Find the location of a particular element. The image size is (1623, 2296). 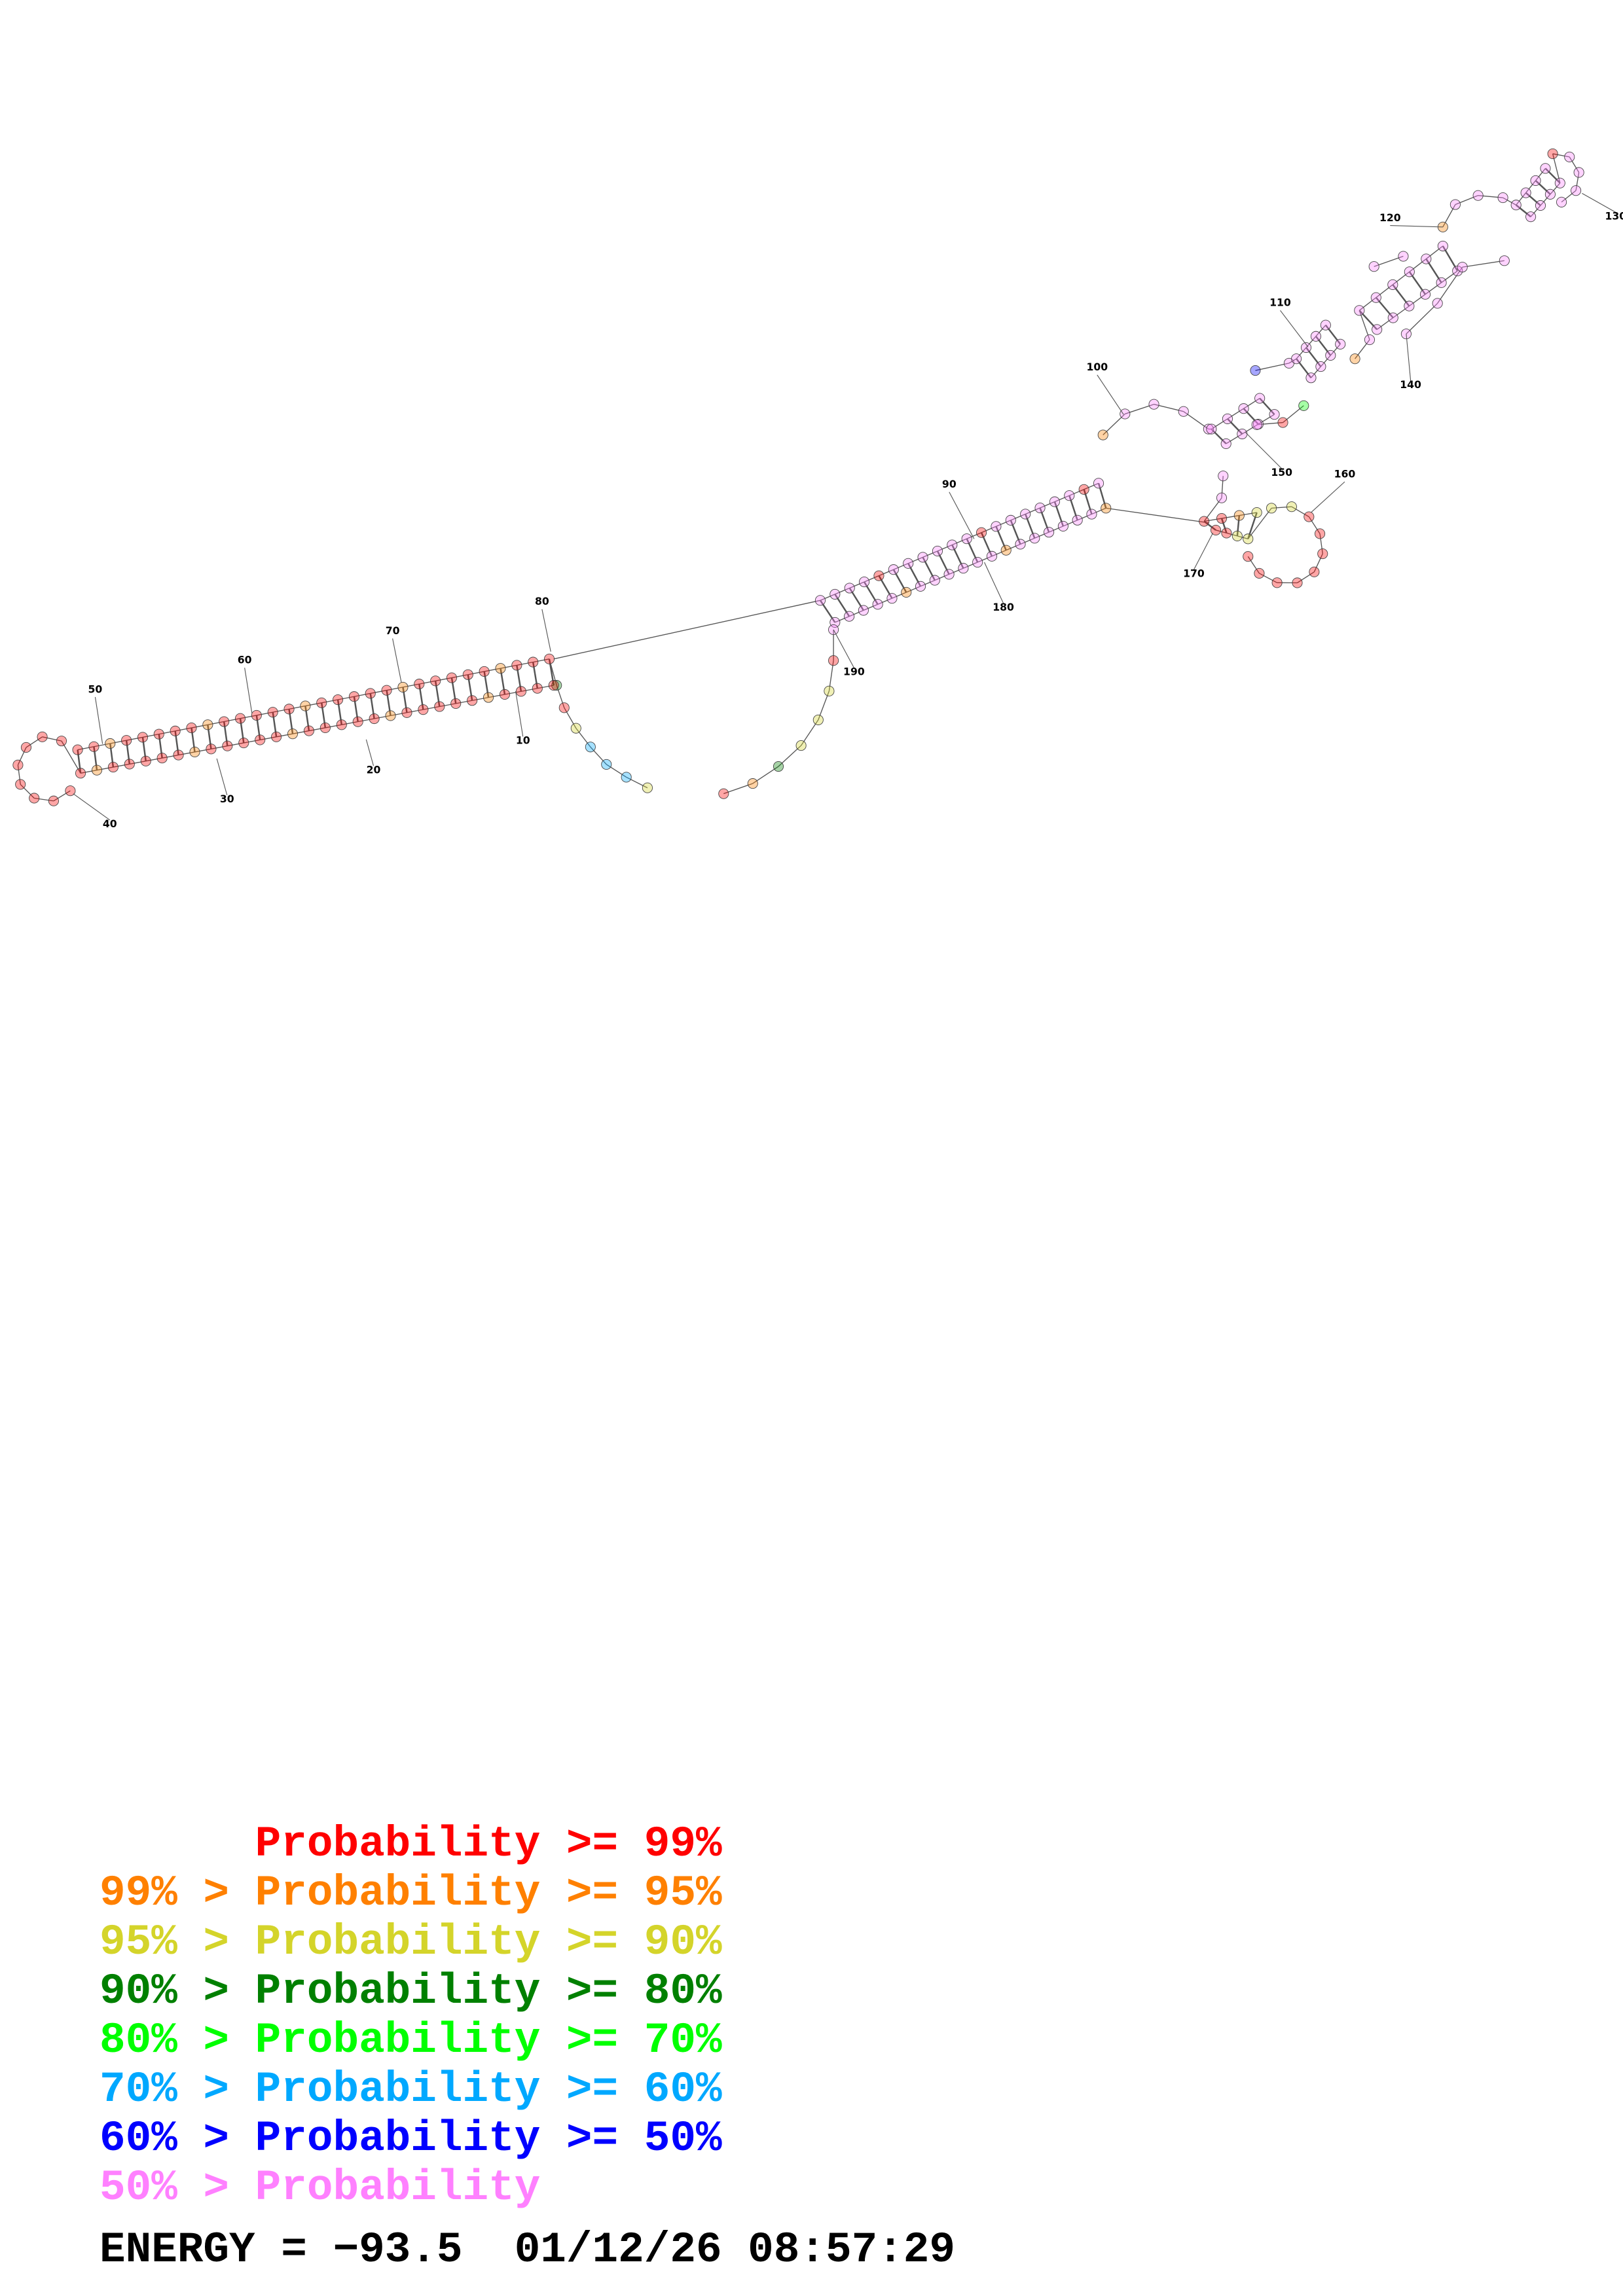

legend-entry: 70% > Probability >= 60% is located at coordinates (411, 2089).